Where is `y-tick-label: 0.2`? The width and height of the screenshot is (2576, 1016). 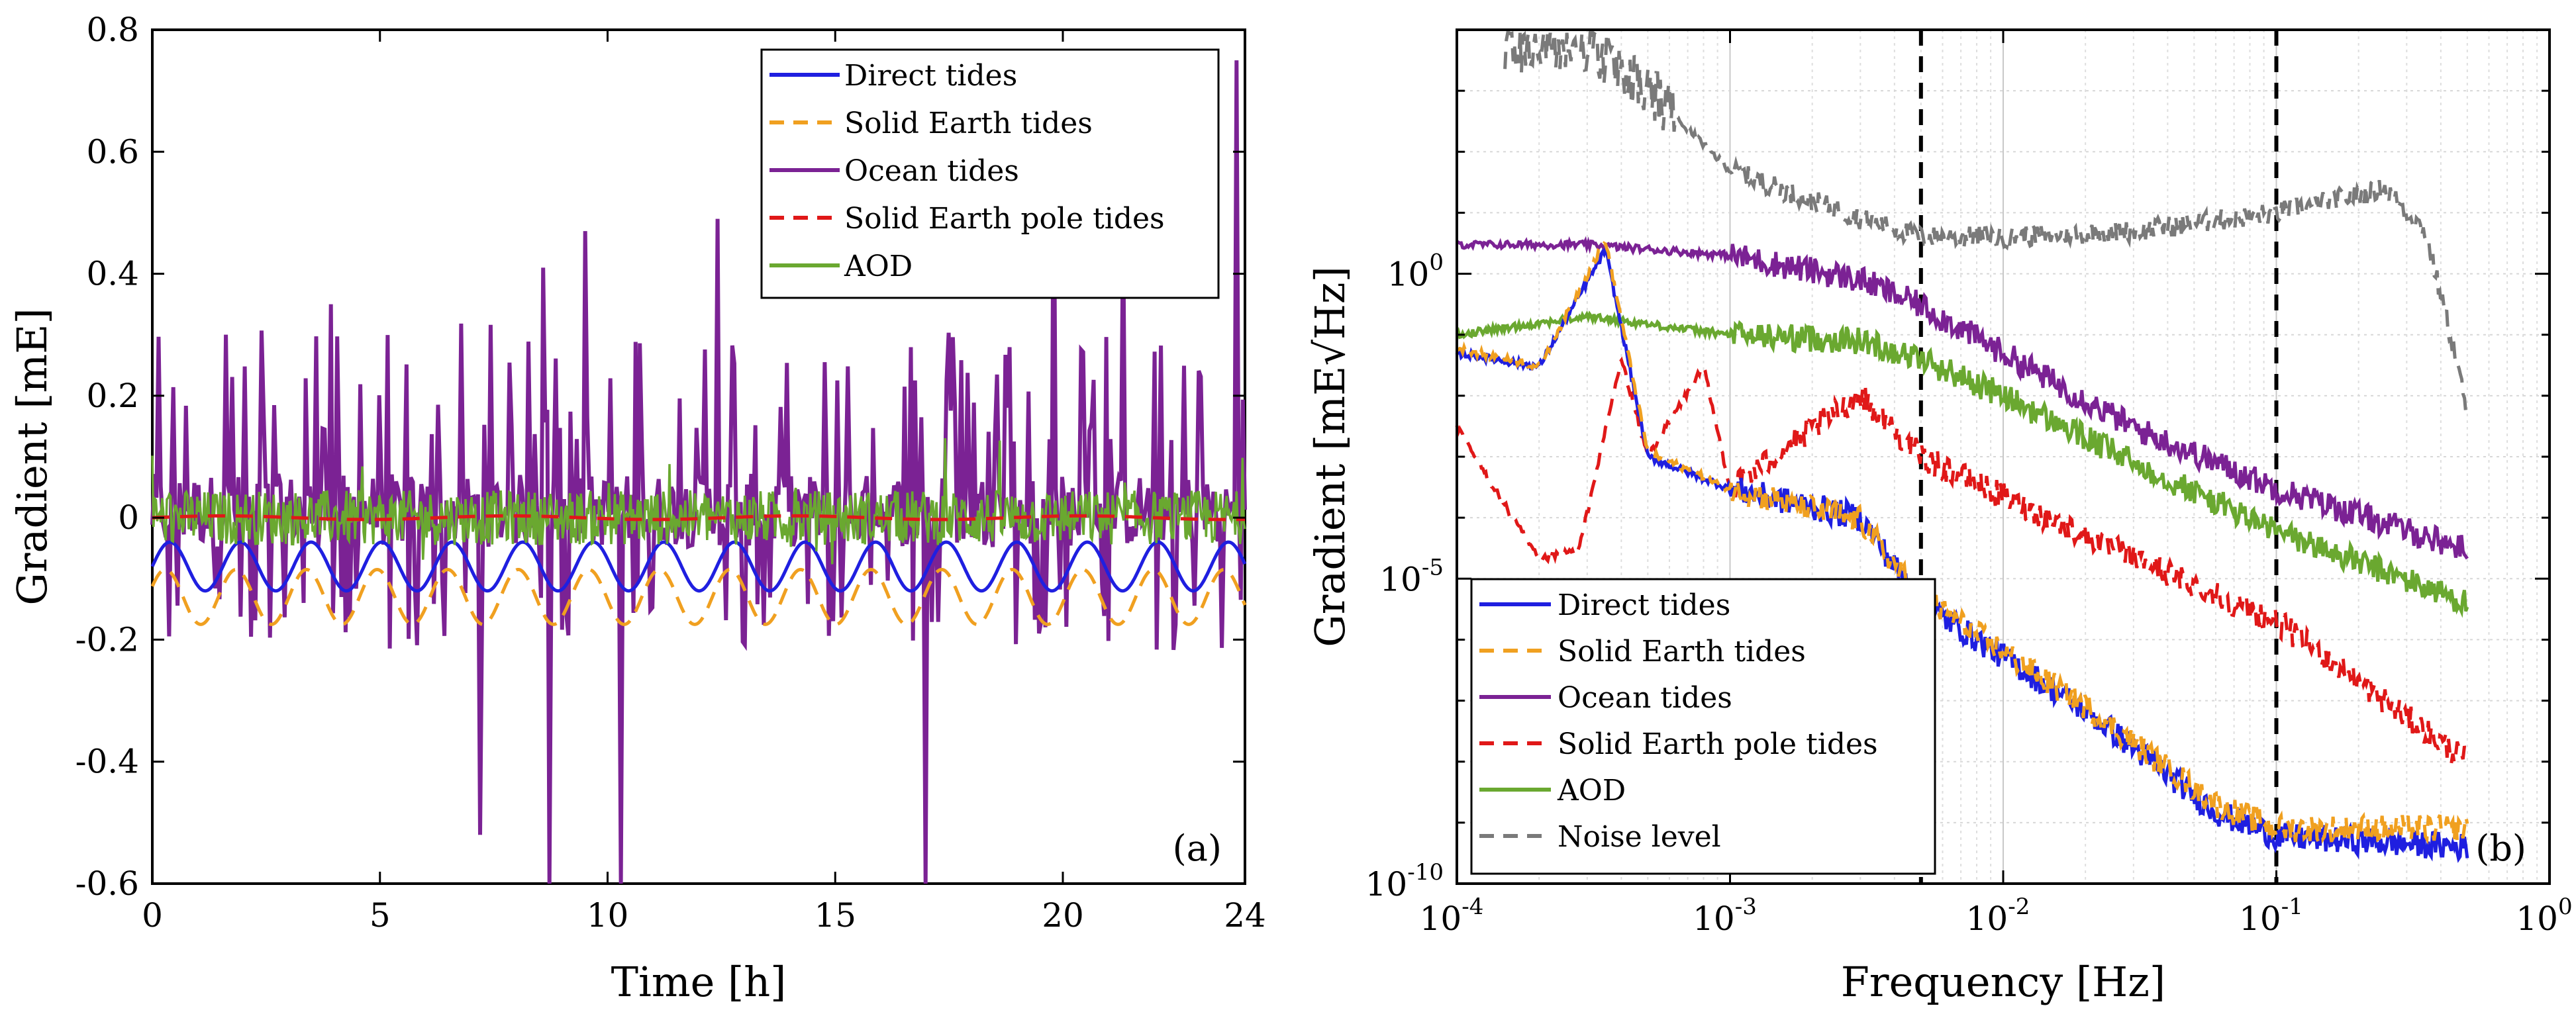
y-tick-label: 0.2 is located at coordinates (112, 396).